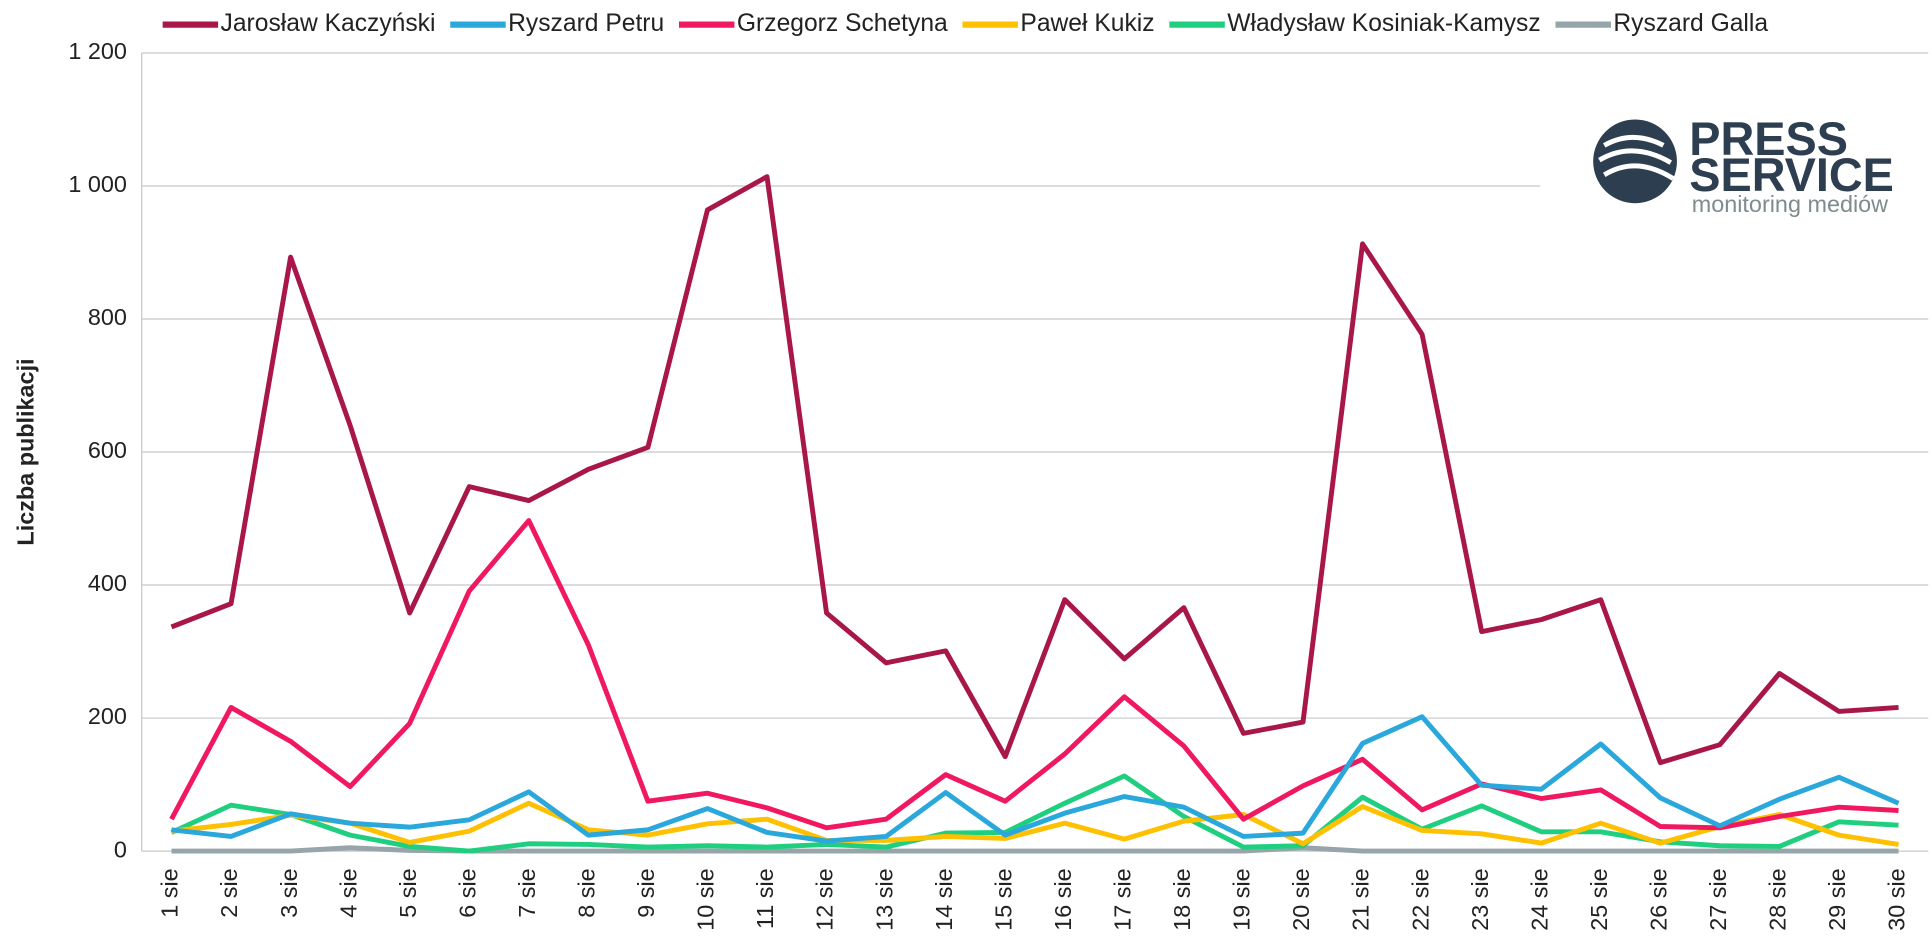 This screenshot has width=1932, height=941. I want to click on x-tick-label: 5 sie, so click(408, 892).